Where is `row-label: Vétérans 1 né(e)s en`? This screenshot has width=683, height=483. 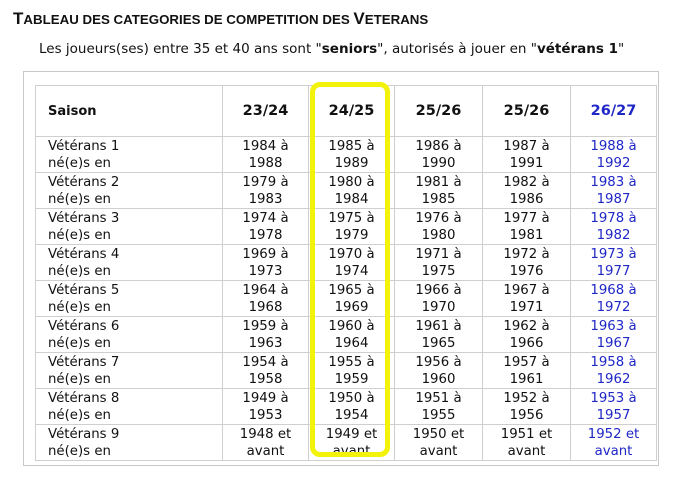
row-label: Vétérans 1 né(e)s en is located at coordinates (129, 154).